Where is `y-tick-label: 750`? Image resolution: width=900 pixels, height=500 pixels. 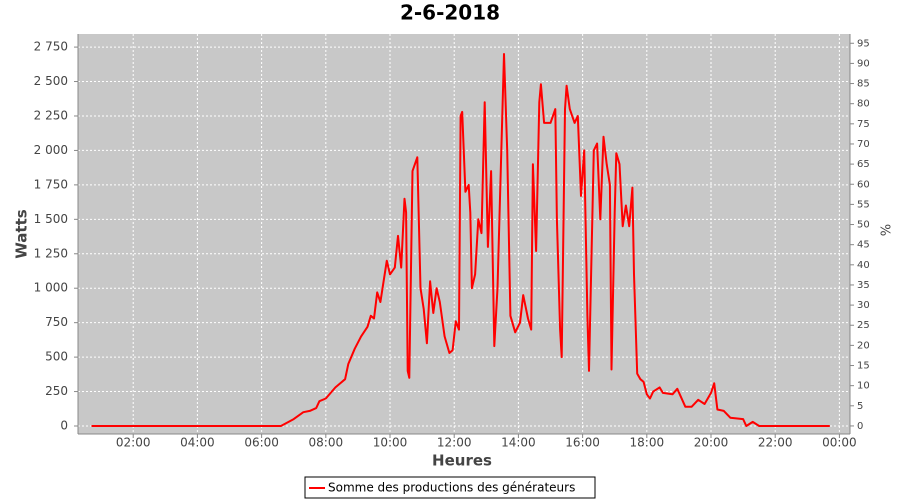 y-tick-label: 750 is located at coordinates (56, 322).